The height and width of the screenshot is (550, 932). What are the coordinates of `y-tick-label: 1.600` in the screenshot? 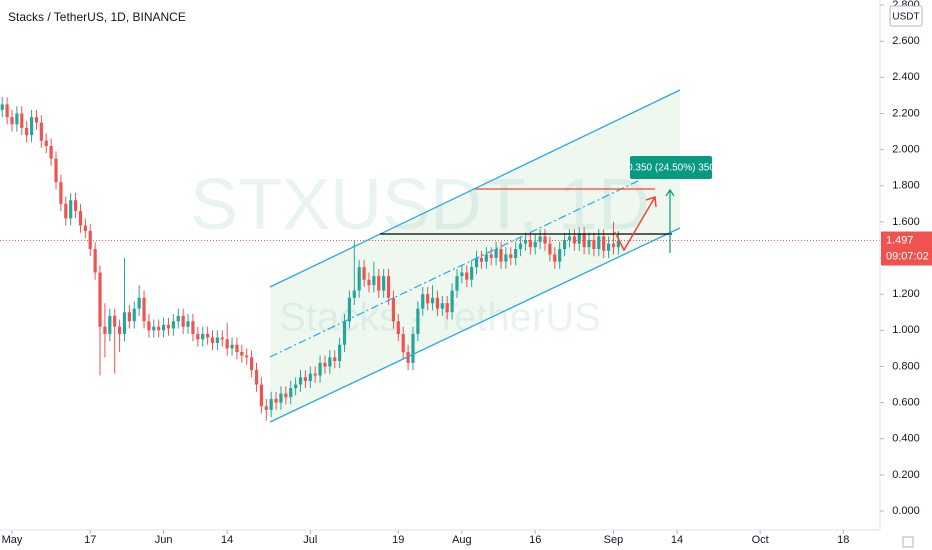 It's located at (906, 222).